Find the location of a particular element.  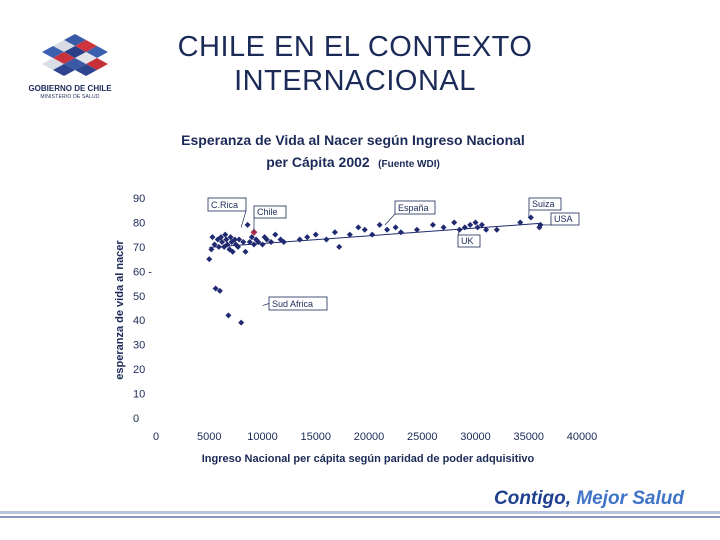

y-tick-label: 30 is located at coordinates (139, 346).